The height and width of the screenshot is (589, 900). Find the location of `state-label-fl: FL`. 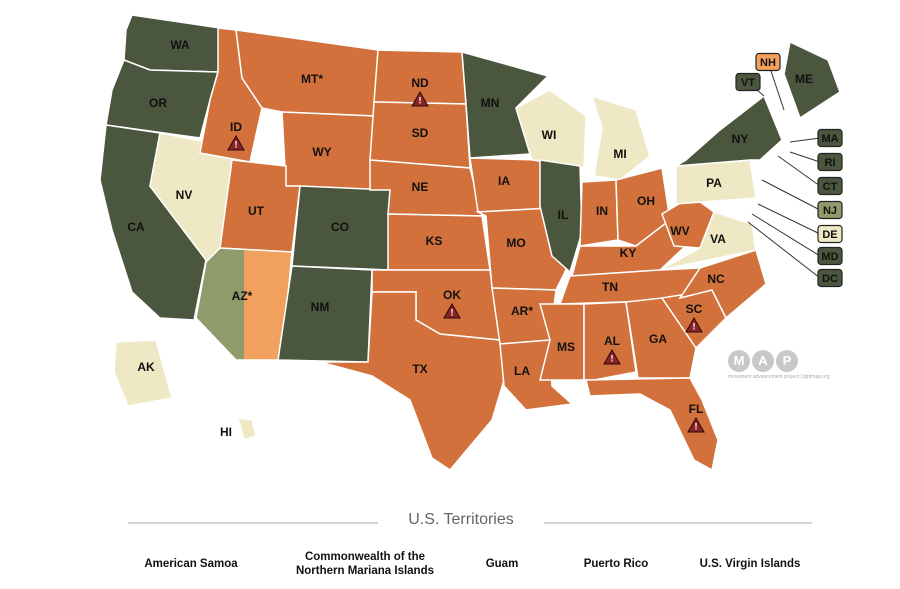

state-label-fl: FL is located at coordinates (696, 409).